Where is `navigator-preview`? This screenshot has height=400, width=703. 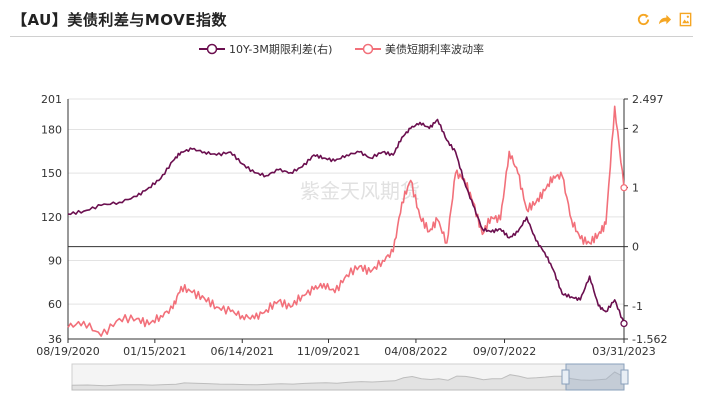 navigator-preview is located at coordinates (348, 381).